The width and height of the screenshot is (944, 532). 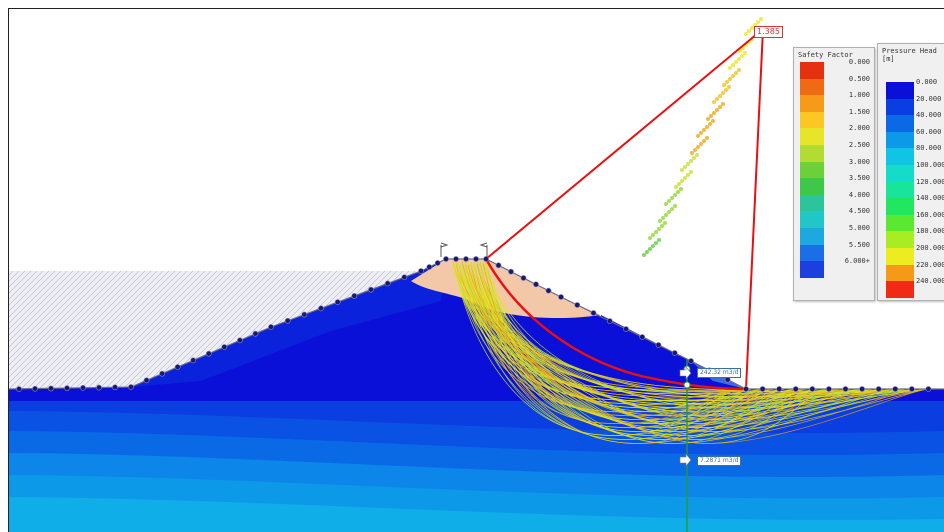 What do you see at coordinates (768, 32) in the screenshot?
I see `critical-safety-factor-label: 1.385` at bounding box center [768, 32].